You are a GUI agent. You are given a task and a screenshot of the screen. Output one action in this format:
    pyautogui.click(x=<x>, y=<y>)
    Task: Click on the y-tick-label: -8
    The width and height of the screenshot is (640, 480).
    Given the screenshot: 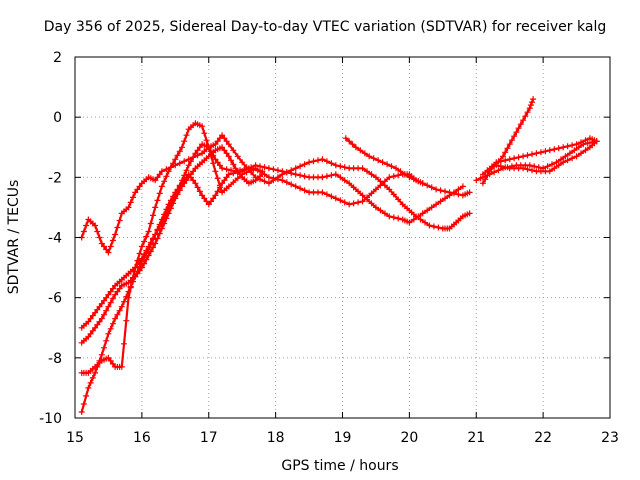 What is the action you would take?
    pyautogui.click(x=55, y=359)
    